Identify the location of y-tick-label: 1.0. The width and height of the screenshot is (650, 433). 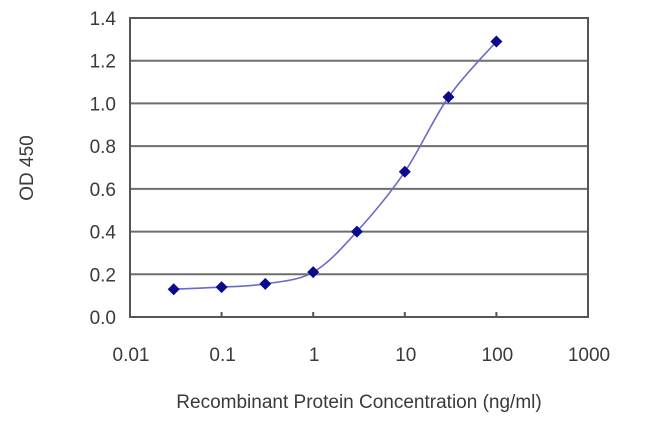
(103, 104).